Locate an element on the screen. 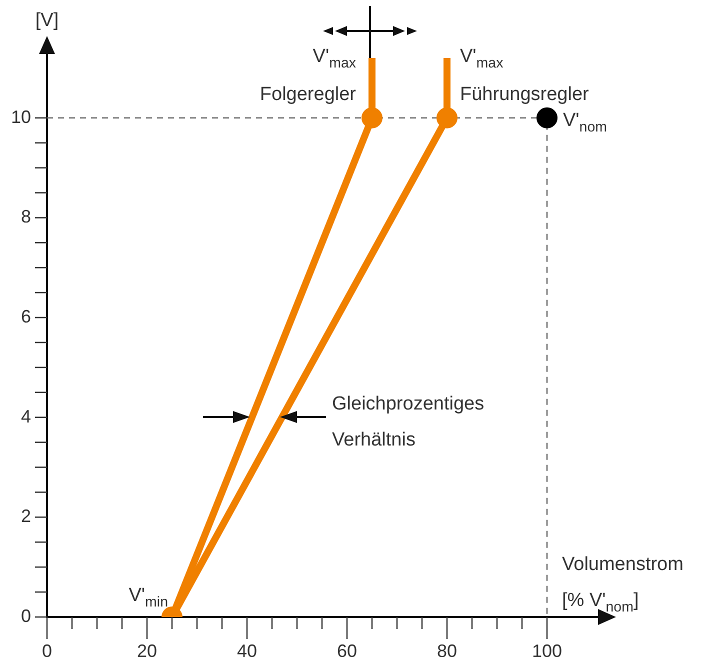 The height and width of the screenshot is (657, 717). y-axis-title: [V] is located at coordinates (47, 20).